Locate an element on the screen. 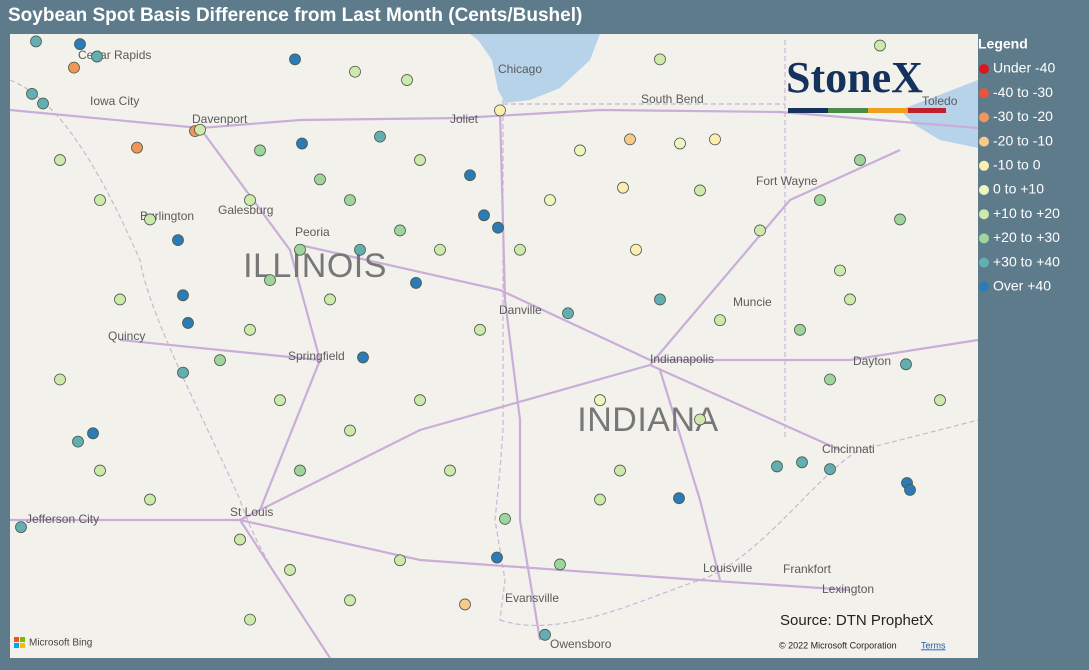 Image resolution: width=1089 pixels, height=670 pixels. city-label: Joliet is located at coordinates (464, 119).